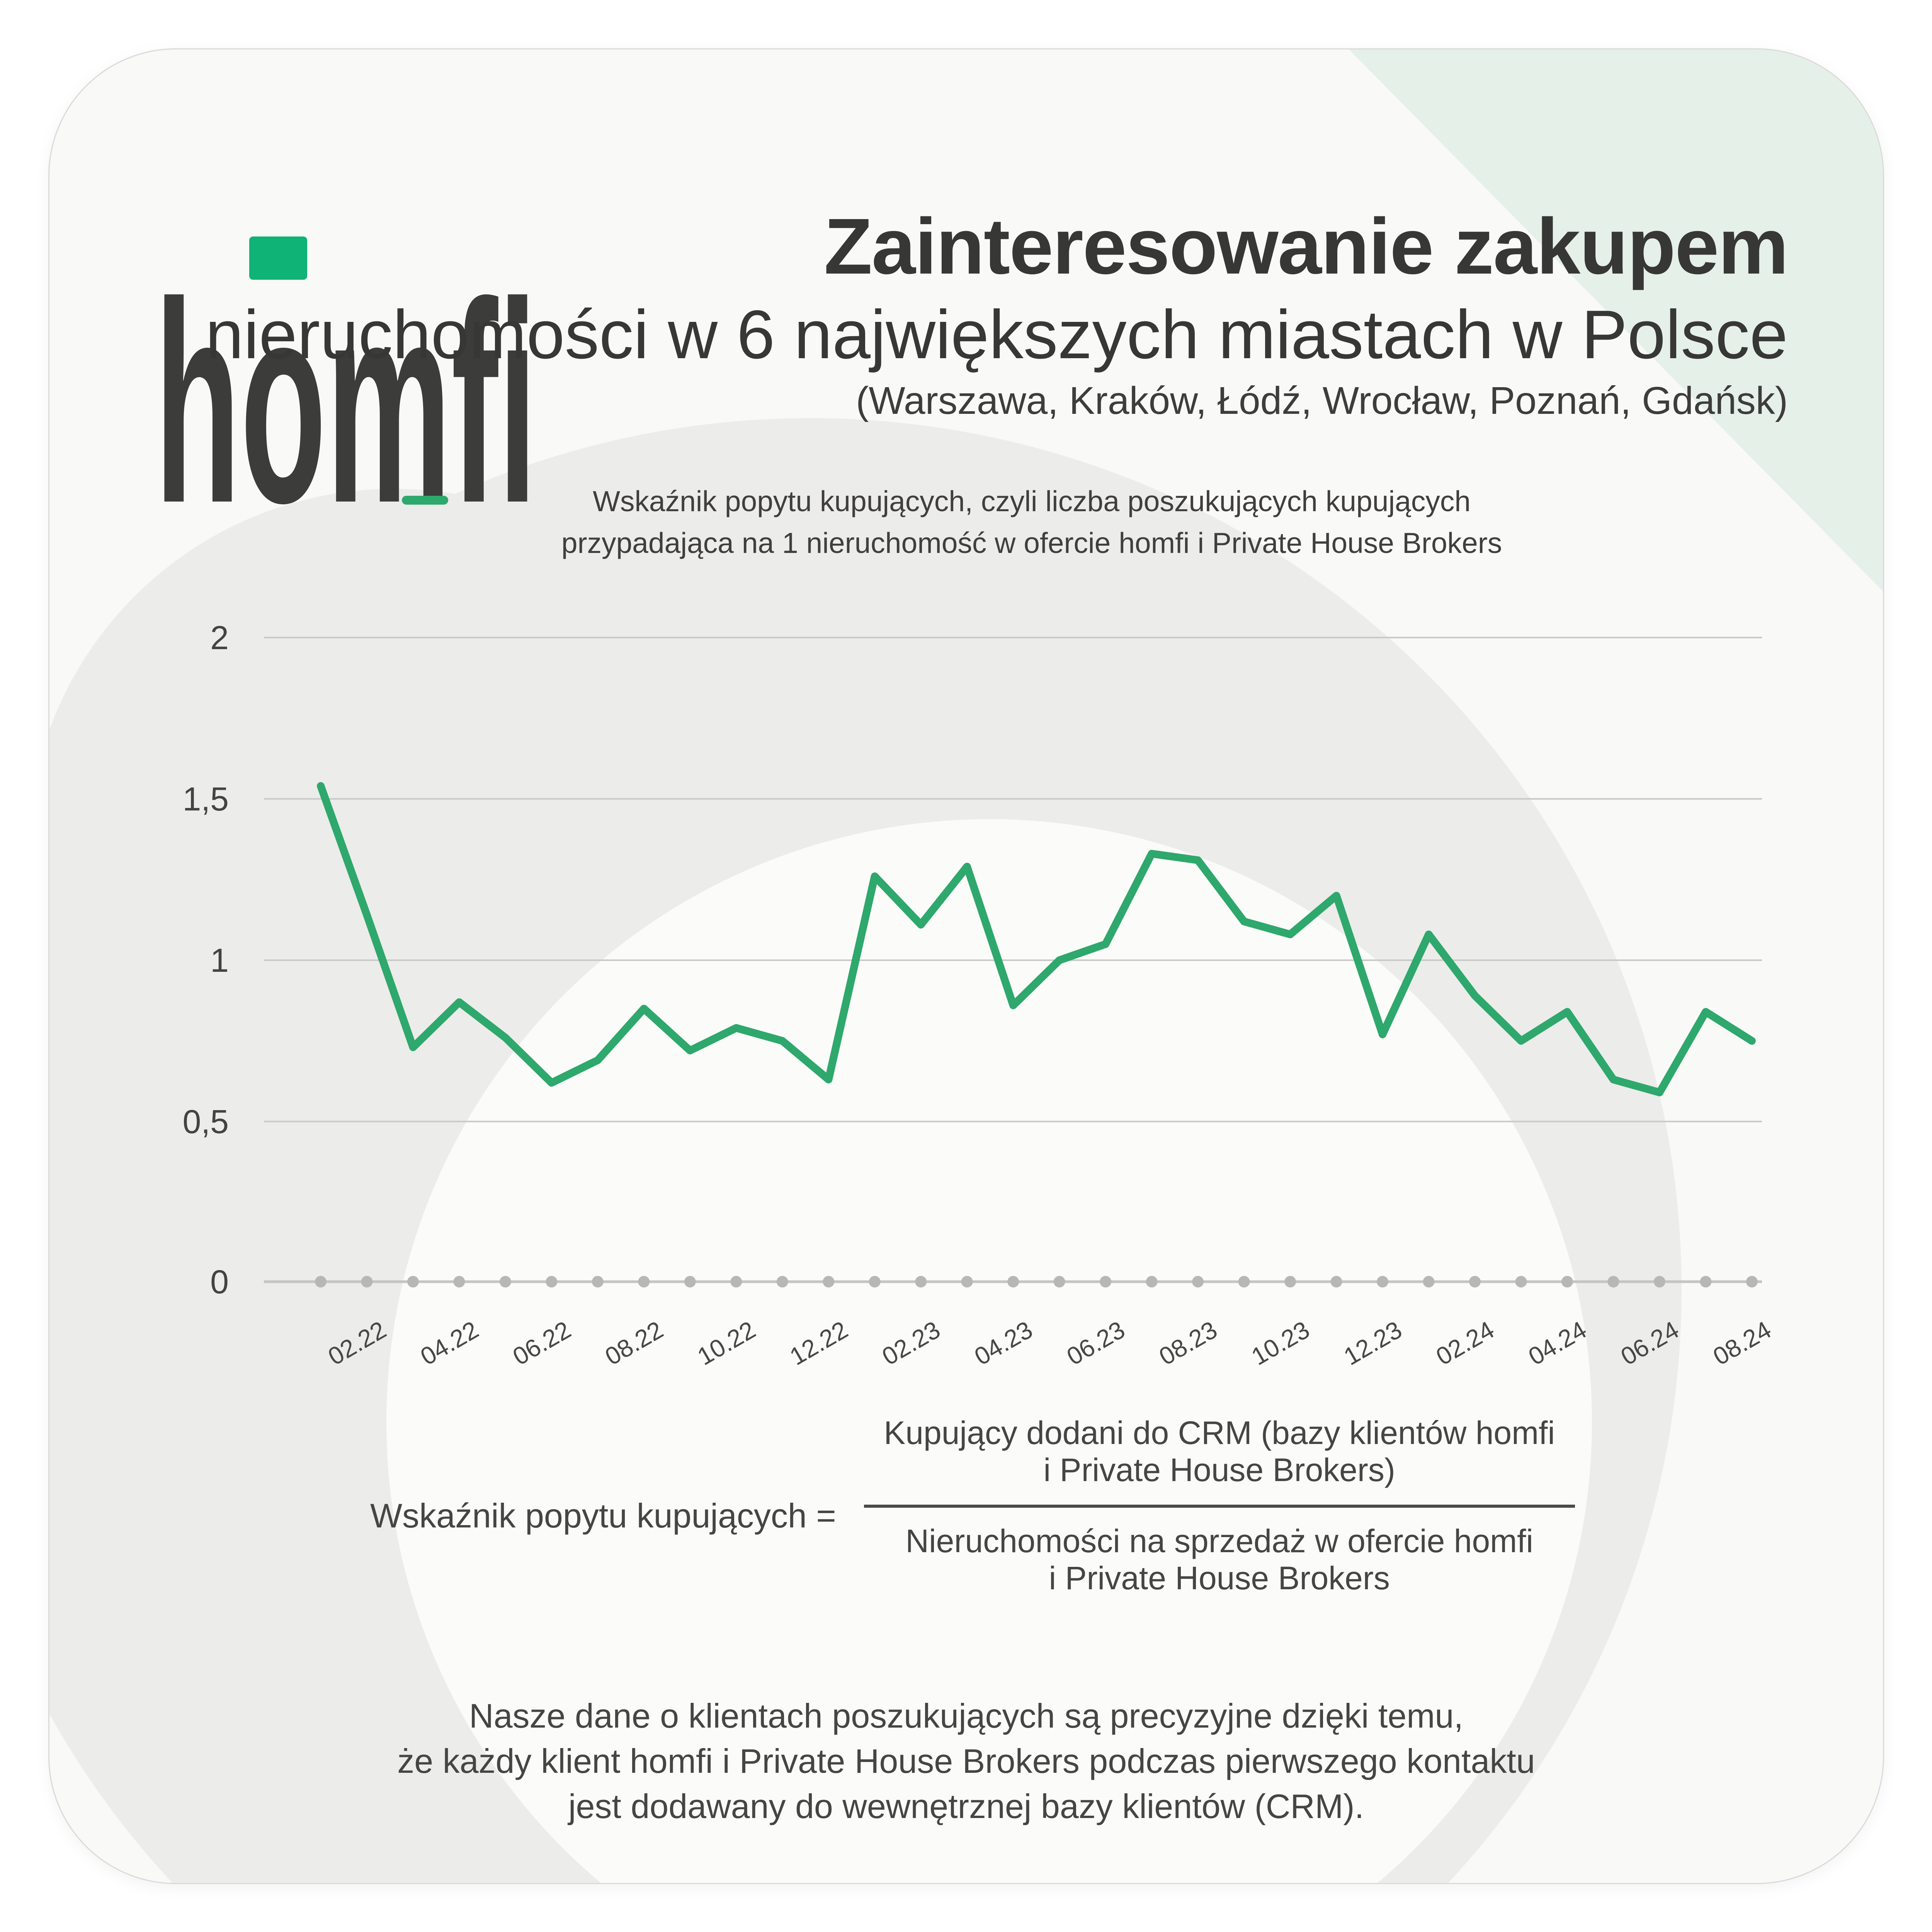 The height and width of the screenshot is (1932, 1932). I want to click on logo-text: homfi, so click(346, 403).